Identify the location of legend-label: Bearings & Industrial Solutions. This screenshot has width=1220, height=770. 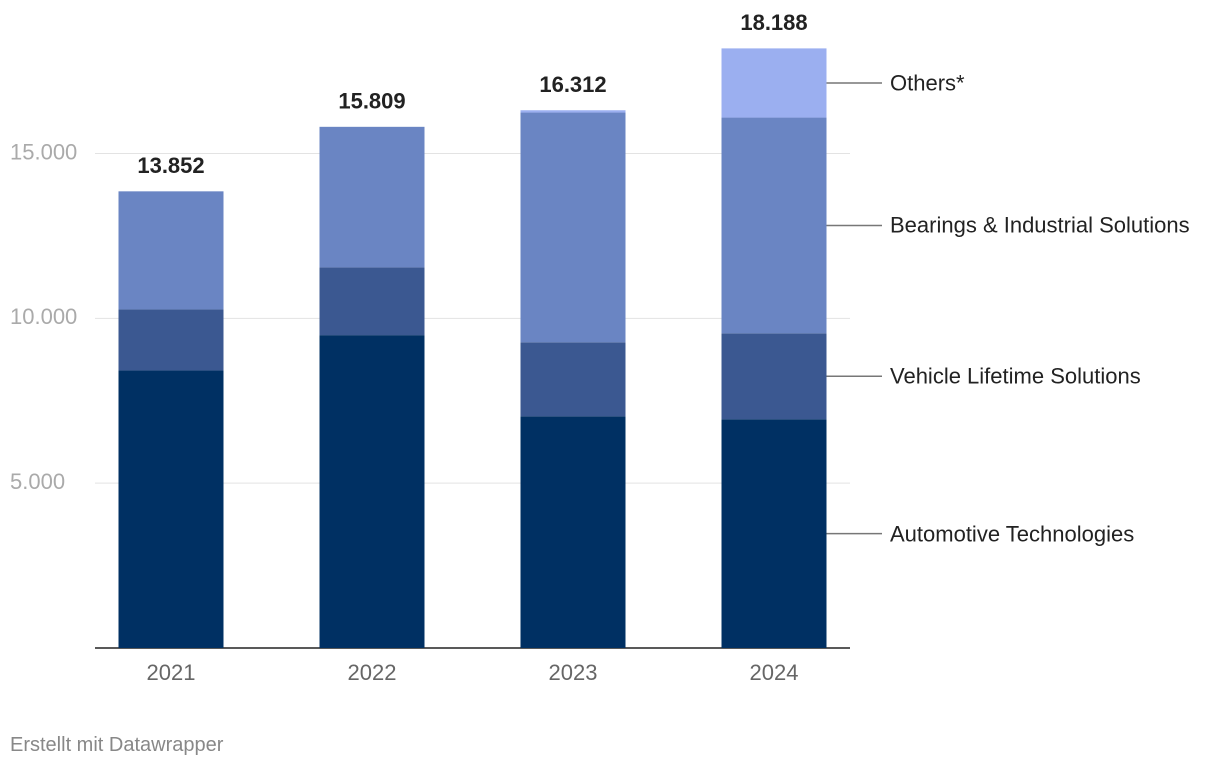
(1040, 225).